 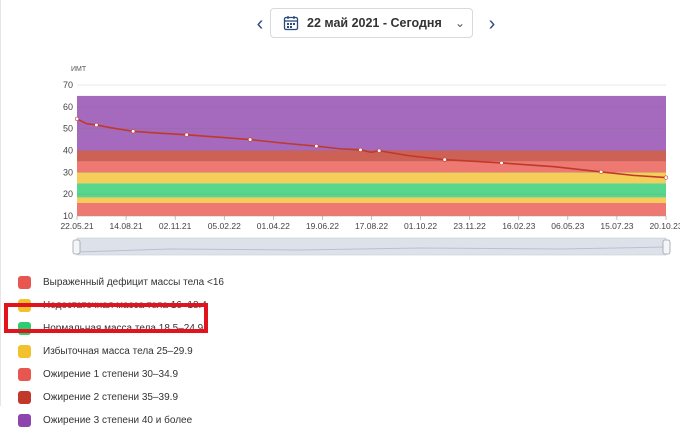 I want to click on x-tick-label: 16.02.23, so click(x=518, y=226).